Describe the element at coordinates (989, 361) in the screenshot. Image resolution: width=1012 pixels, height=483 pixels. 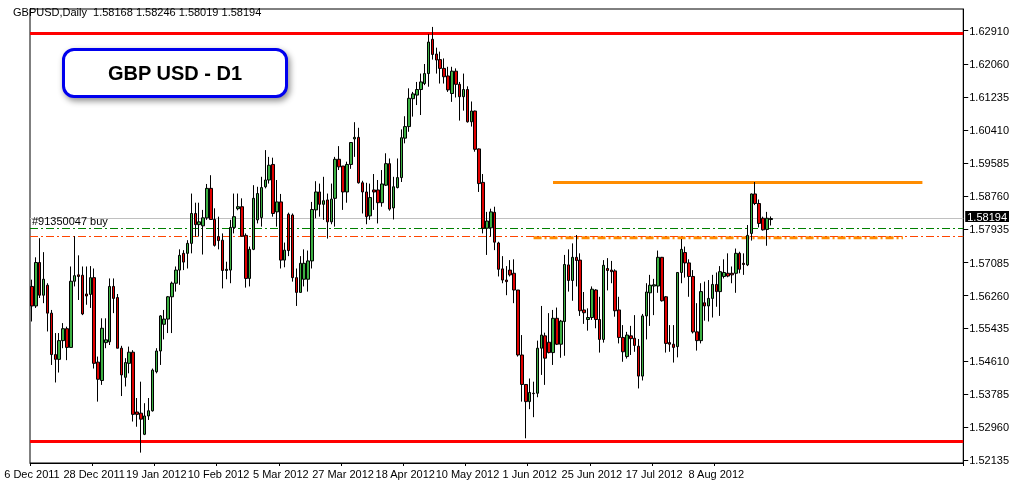
I see `y-tick-label: 1.54610` at that location.